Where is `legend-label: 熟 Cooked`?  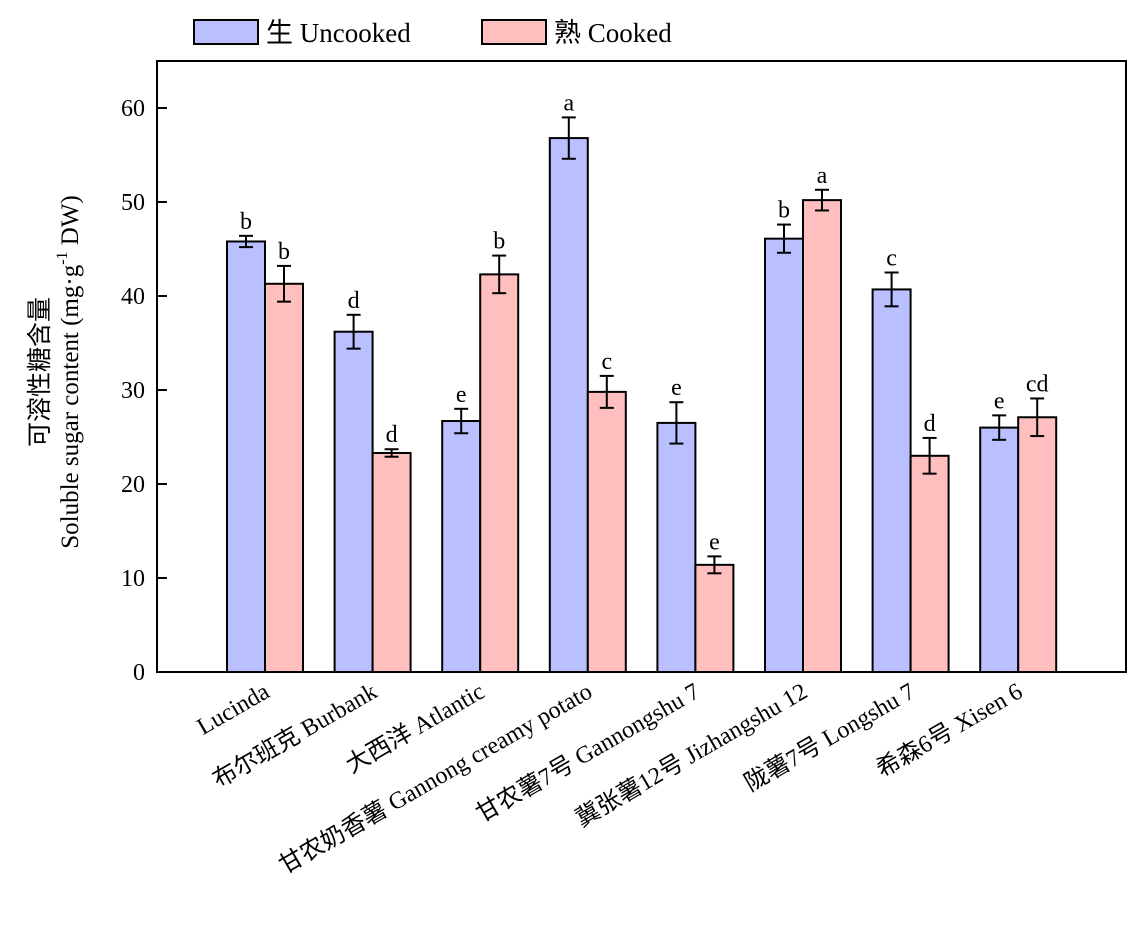
legend-label: 熟 Cooked is located at coordinates (613, 33).